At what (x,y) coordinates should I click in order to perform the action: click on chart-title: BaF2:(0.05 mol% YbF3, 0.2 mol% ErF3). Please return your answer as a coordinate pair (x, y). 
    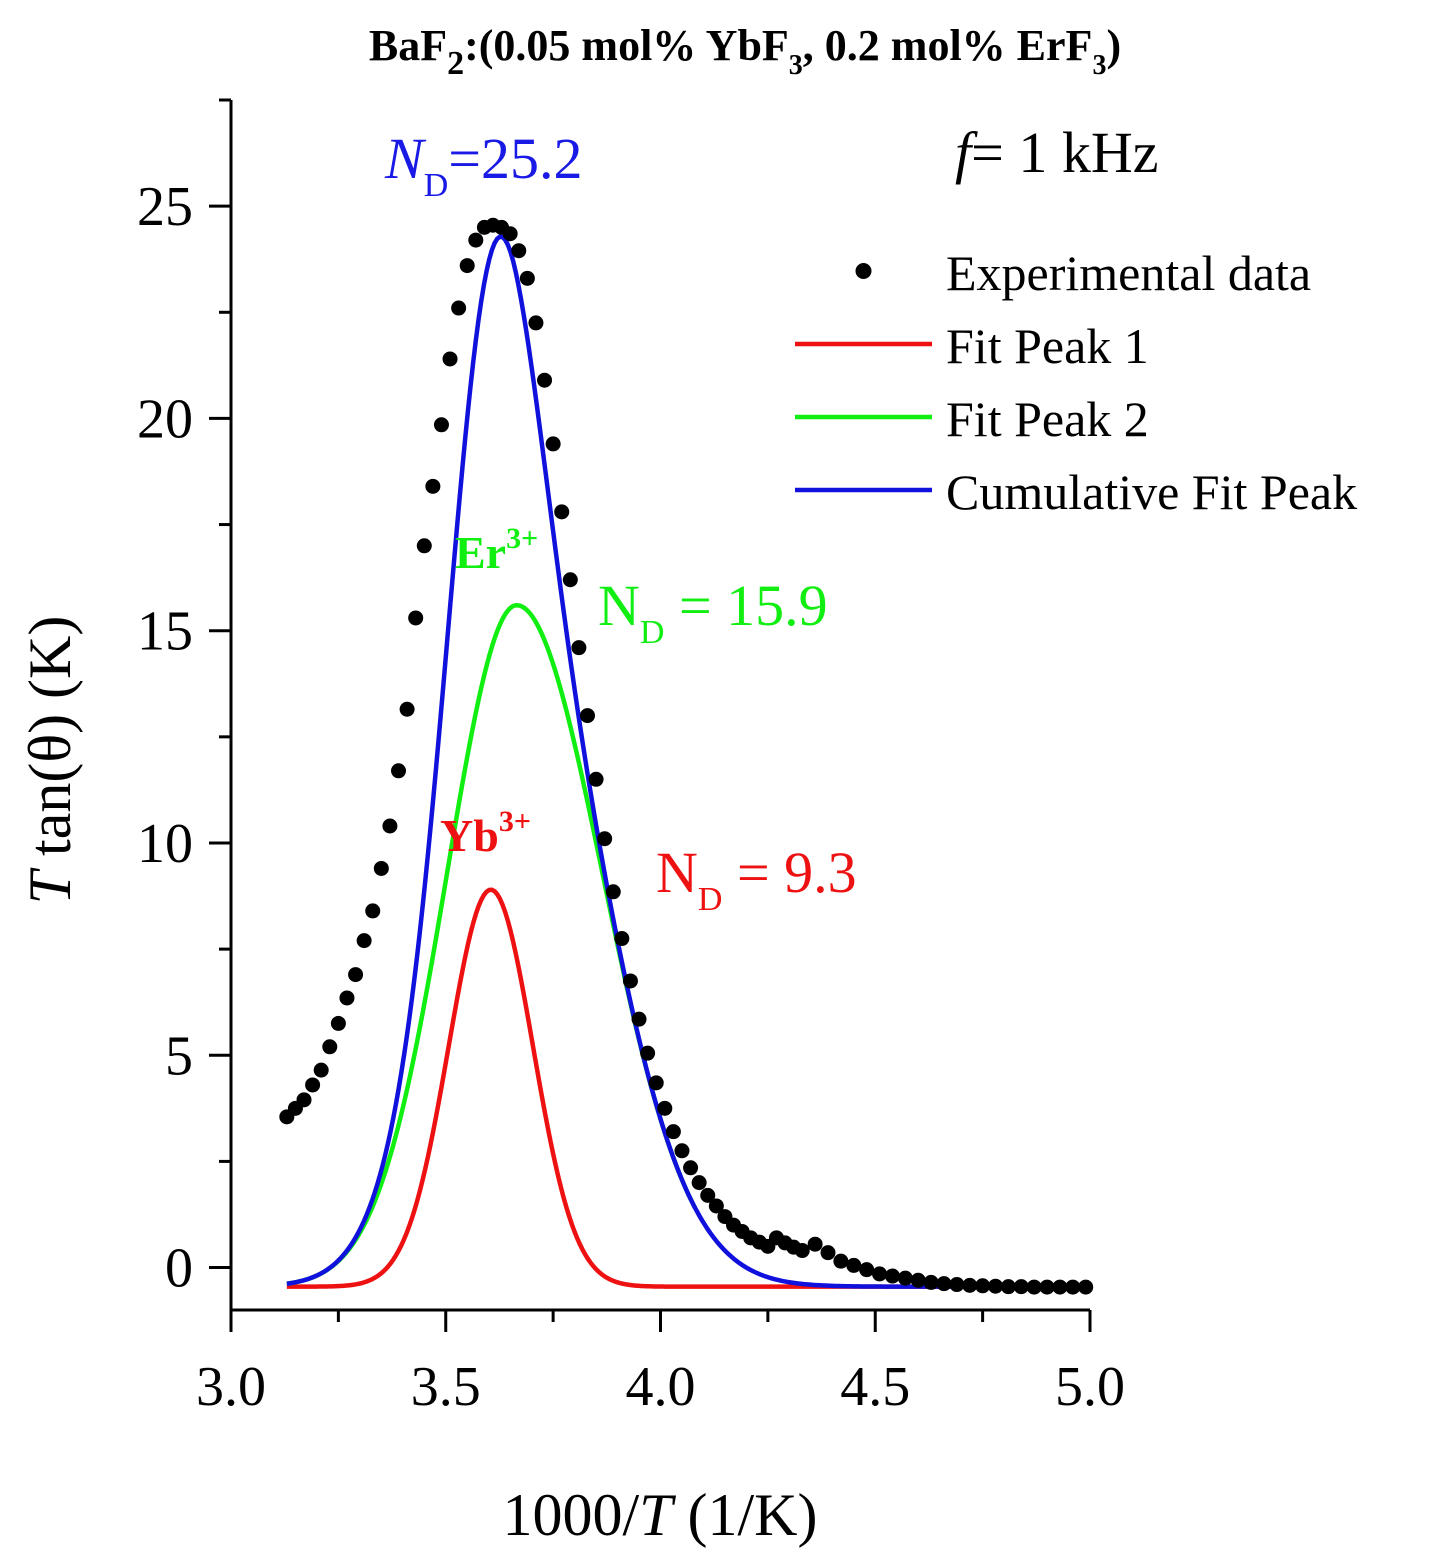
    Looking at the image, I should click on (745, 51).